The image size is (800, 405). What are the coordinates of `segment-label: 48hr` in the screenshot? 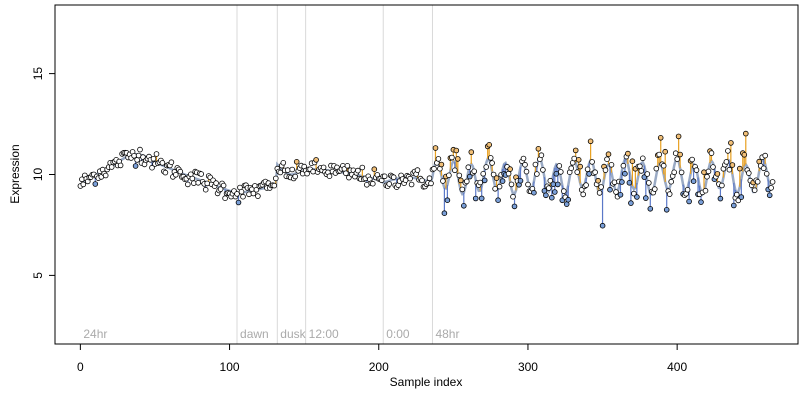 It's located at (447, 334).